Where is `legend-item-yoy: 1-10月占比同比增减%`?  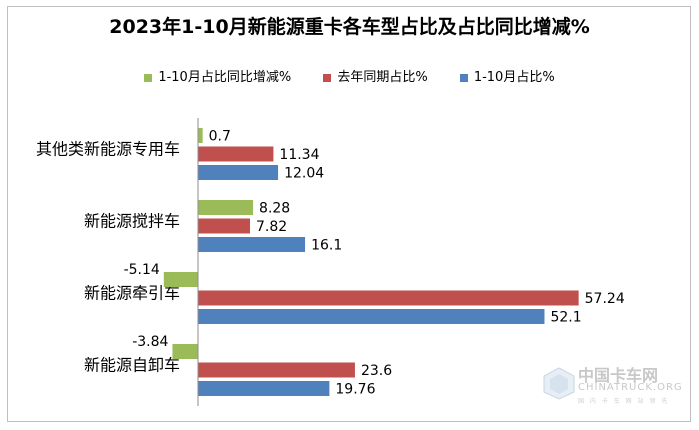
legend-item-yoy: 1-10月占比同比增减% is located at coordinates (217, 75).